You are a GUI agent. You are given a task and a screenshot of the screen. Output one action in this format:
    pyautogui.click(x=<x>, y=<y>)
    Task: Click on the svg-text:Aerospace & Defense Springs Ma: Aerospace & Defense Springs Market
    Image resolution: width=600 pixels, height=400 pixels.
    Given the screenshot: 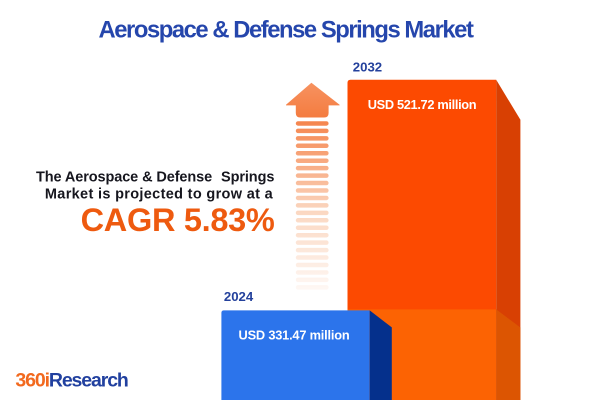 What is the action you would take?
    pyautogui.click(x=286, y=30)
    